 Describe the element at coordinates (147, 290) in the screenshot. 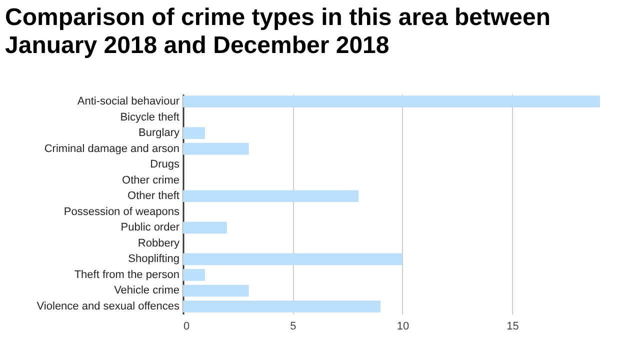

I see `y-tick-label: Vehicle crime` at that location.